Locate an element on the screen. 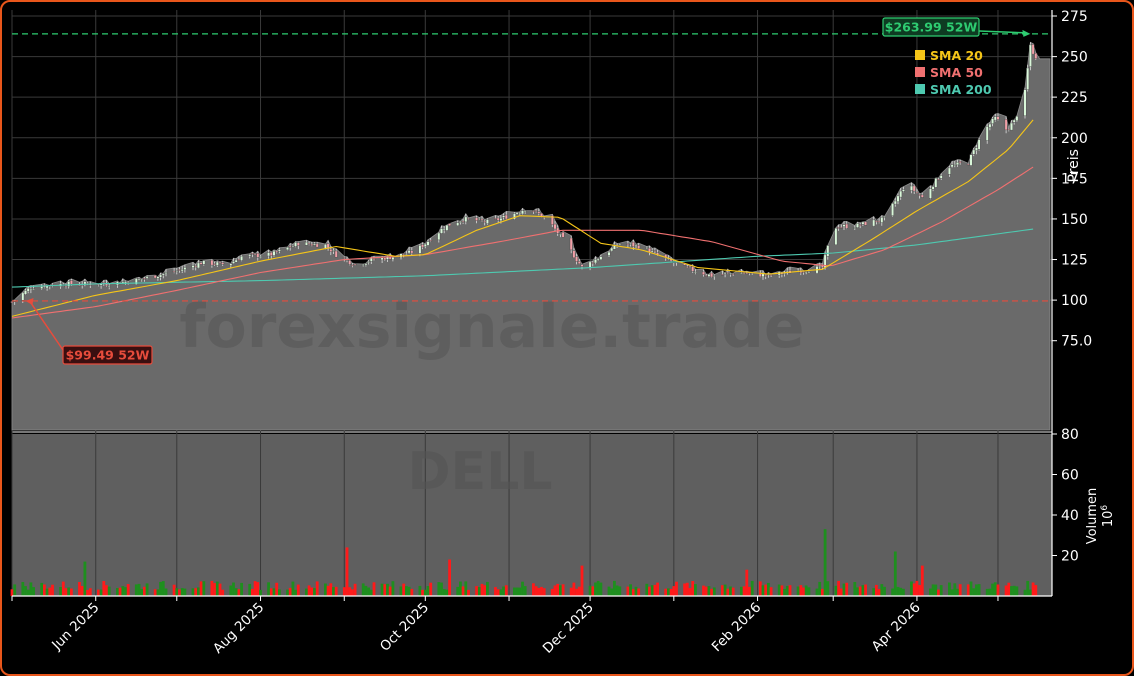 This screenshot has height=676, width=1134. legend-swatch is located at coordinates (920, 55).